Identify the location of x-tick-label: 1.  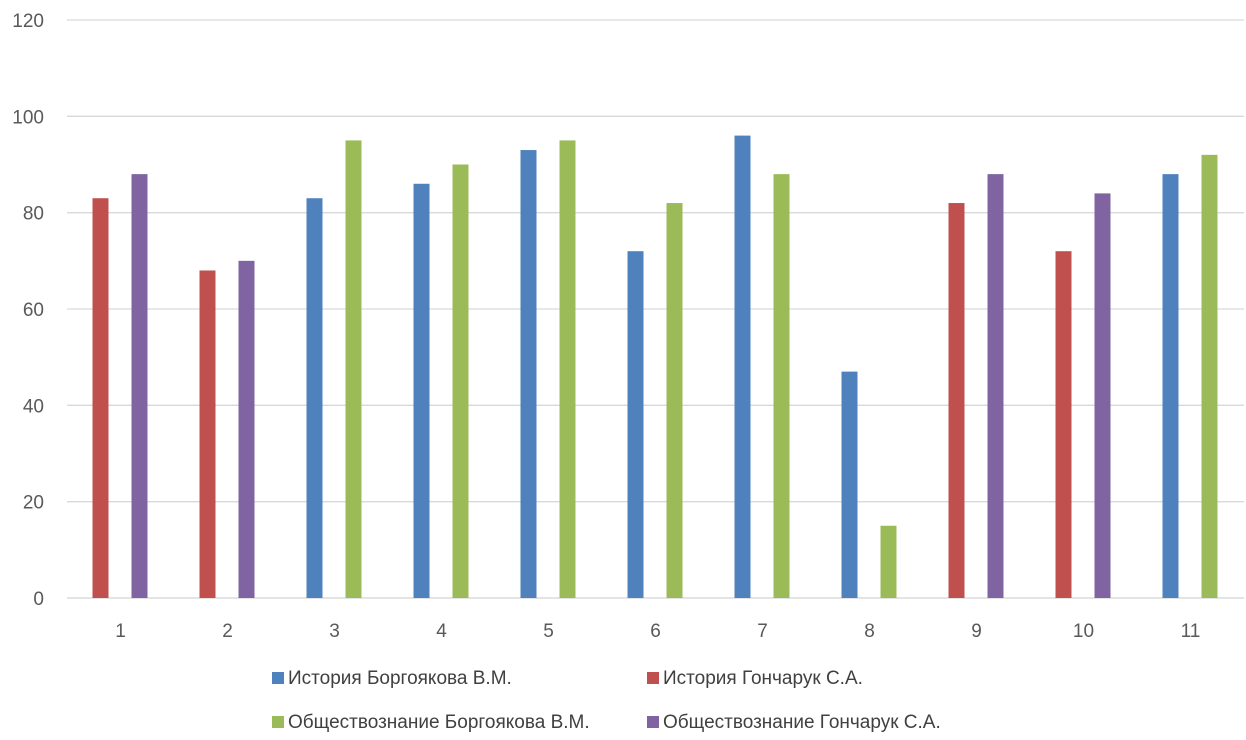
(120, 631).